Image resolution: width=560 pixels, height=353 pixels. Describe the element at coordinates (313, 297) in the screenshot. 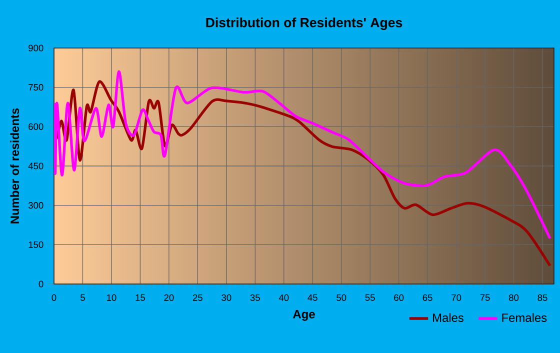

I see `x-tick-label: 45` at that location.